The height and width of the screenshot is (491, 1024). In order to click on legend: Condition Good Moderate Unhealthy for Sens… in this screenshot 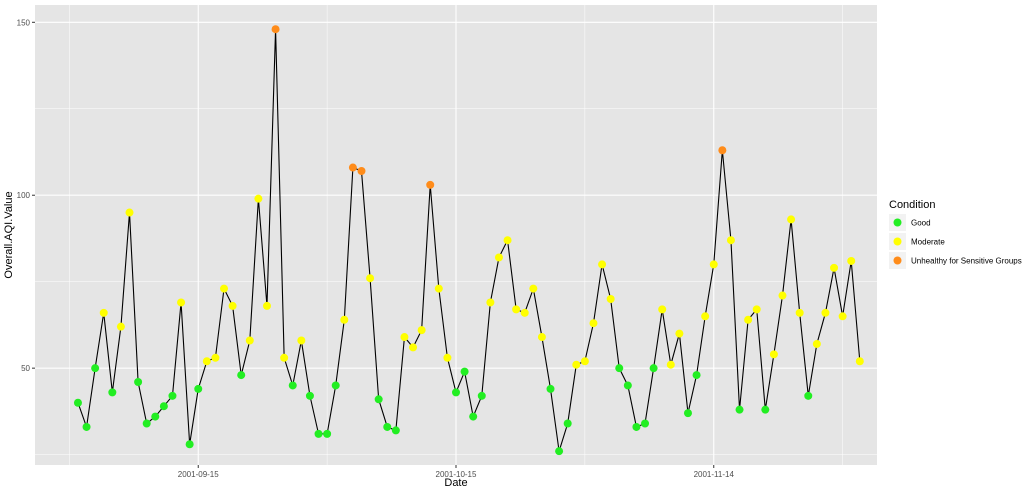, I will do `click(955, 234)`.